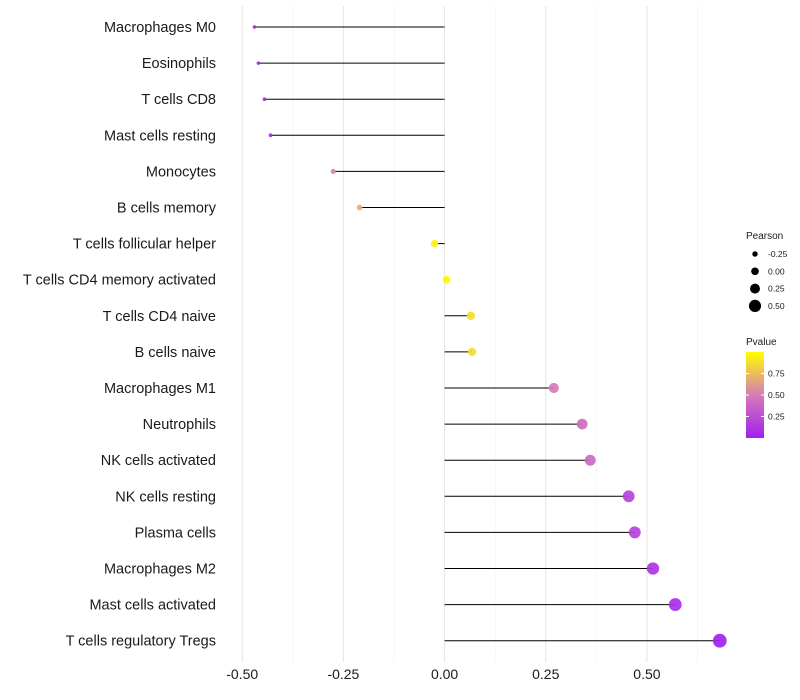 The height and width of the screenshot is (700, 800). Describe the element at coordinates (179, 64) in the screenshot. I see `category-label: Eosinophils` at that location.